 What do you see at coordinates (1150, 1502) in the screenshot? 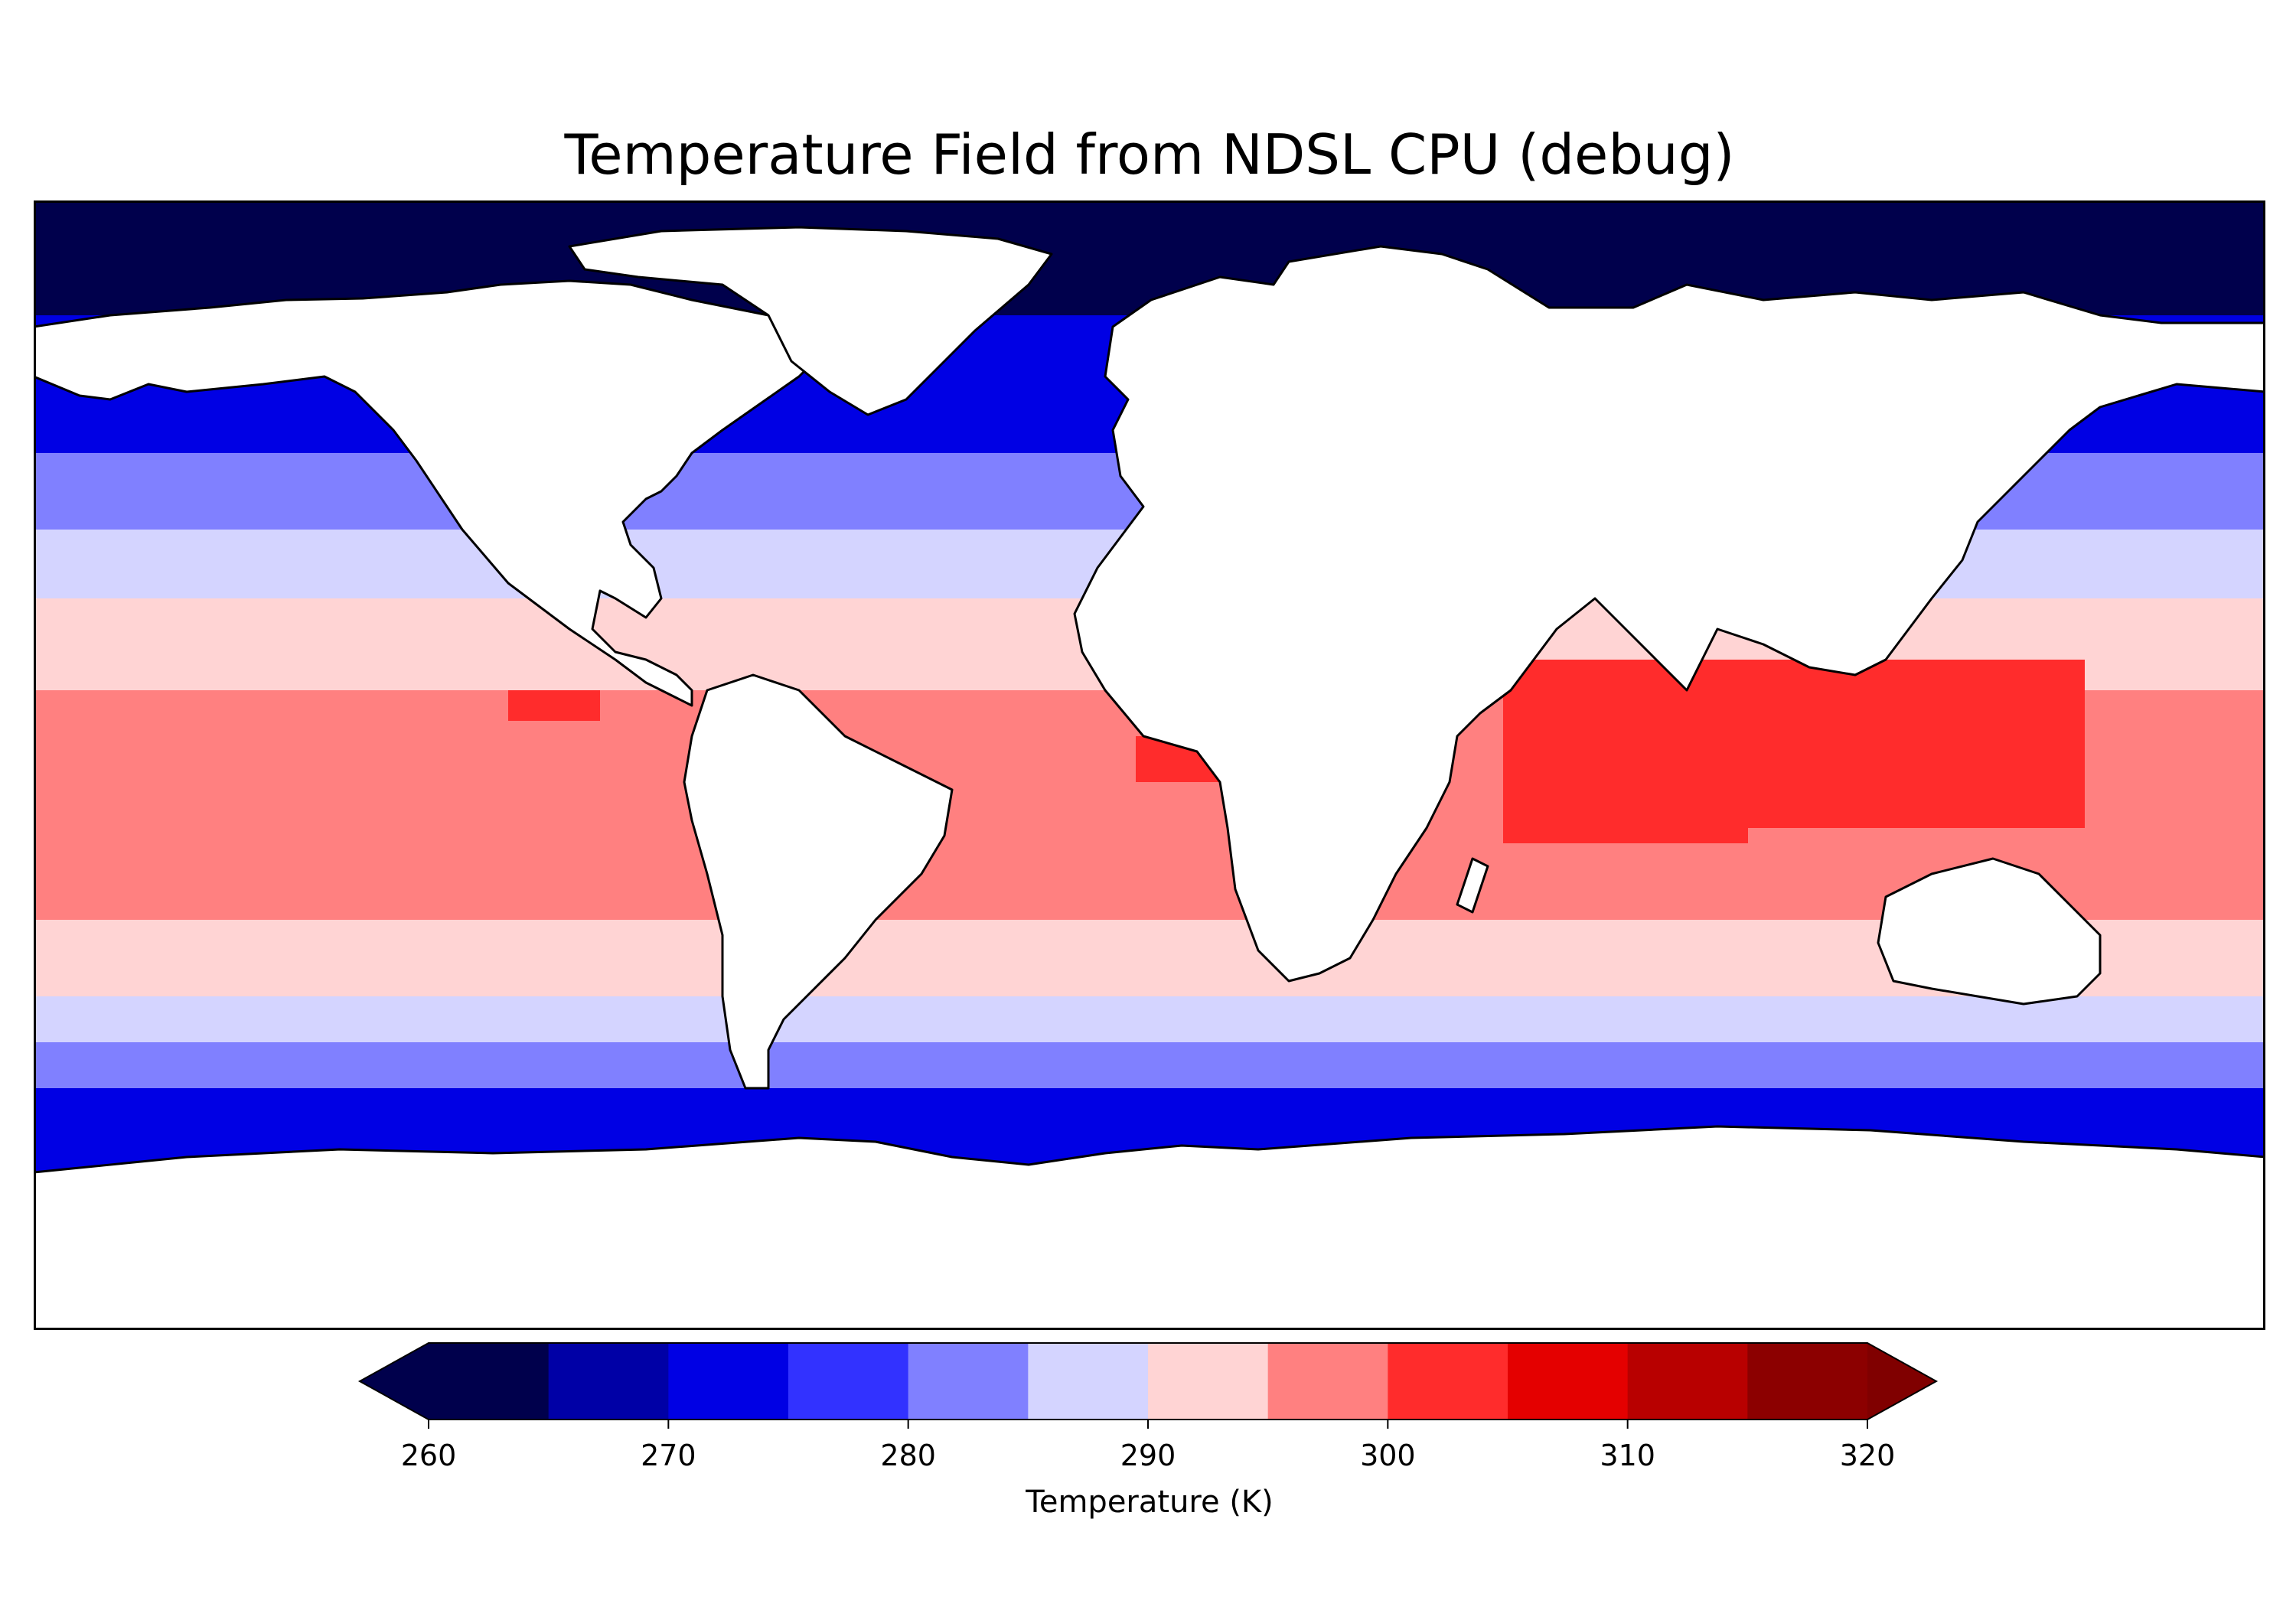
I see `colorbar-label: Temperature (K)` at bounding box center [1150, 1502].